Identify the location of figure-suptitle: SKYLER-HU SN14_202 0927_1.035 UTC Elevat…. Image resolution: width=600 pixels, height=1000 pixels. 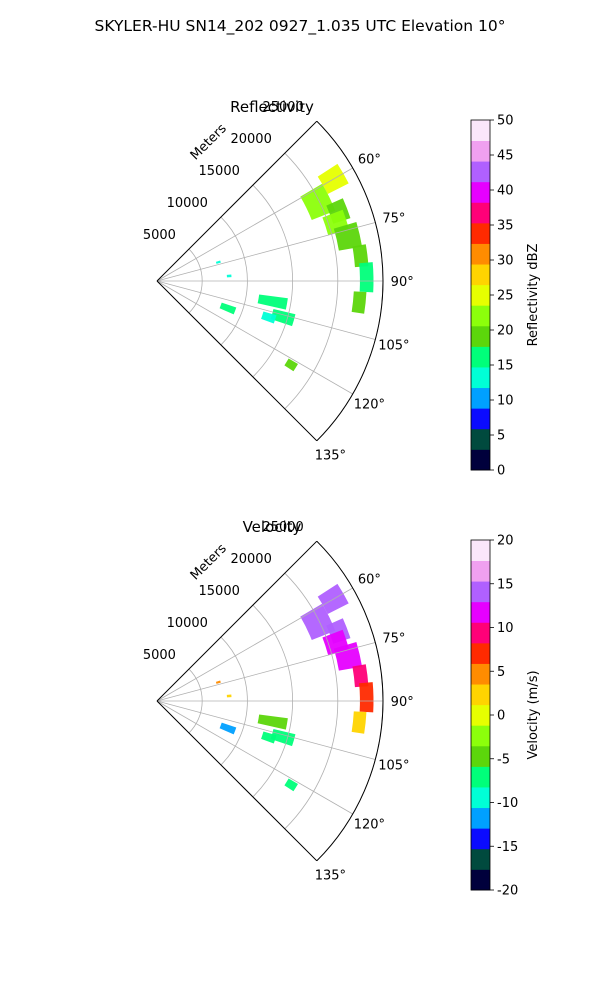
(300, 26).